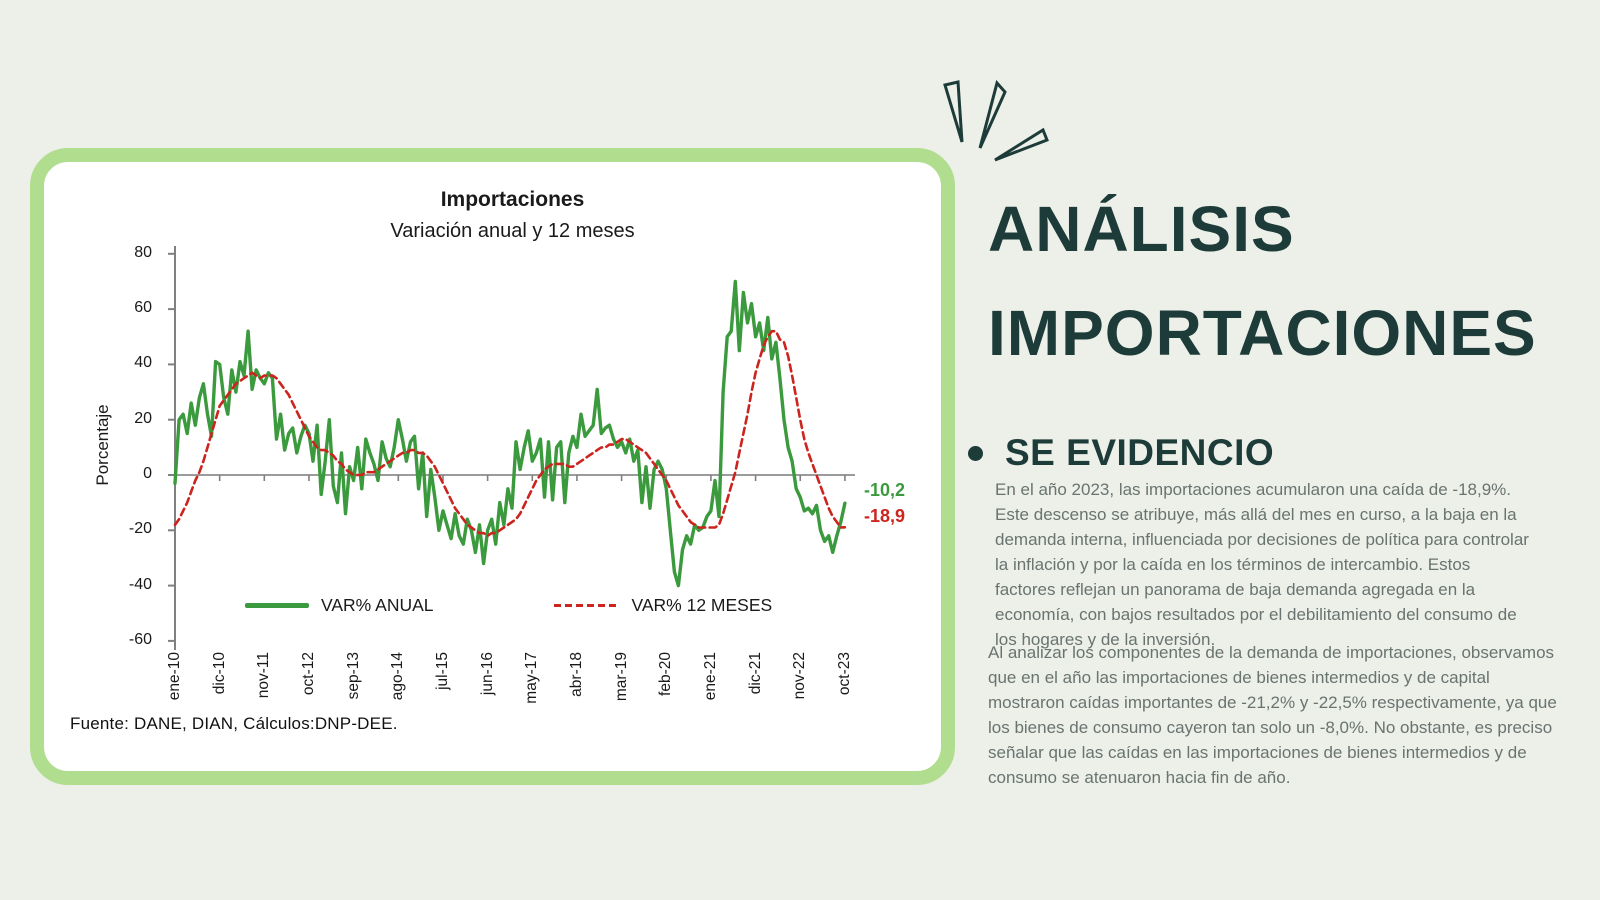  I want to click on section-heading-row: SE EVIDENCIO, so click(1121, 453).